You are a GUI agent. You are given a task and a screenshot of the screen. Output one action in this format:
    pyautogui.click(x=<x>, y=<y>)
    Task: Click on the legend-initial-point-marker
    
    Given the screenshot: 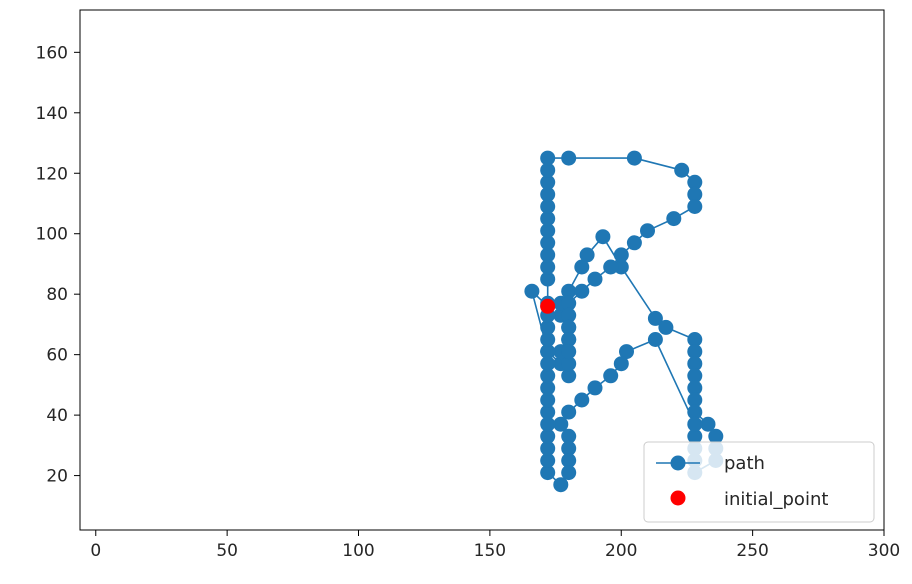 What is the action you would take?
    pyautogui.click(x=678, y=498)
    